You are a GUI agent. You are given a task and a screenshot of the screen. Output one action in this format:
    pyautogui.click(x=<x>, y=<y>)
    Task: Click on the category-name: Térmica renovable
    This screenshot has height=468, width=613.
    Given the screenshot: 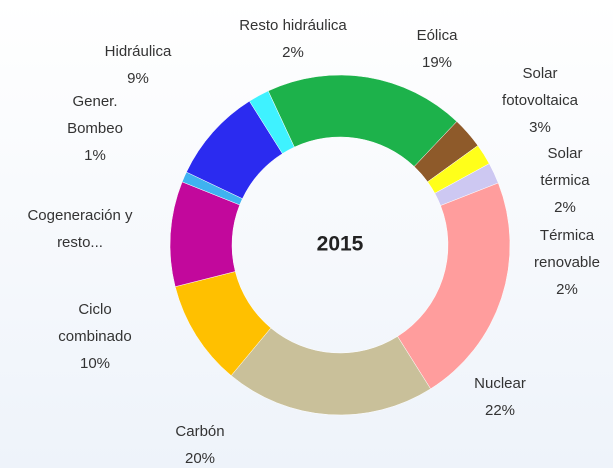 What is the action you would take?
    pyautogui.click(x=567, y=249)
    